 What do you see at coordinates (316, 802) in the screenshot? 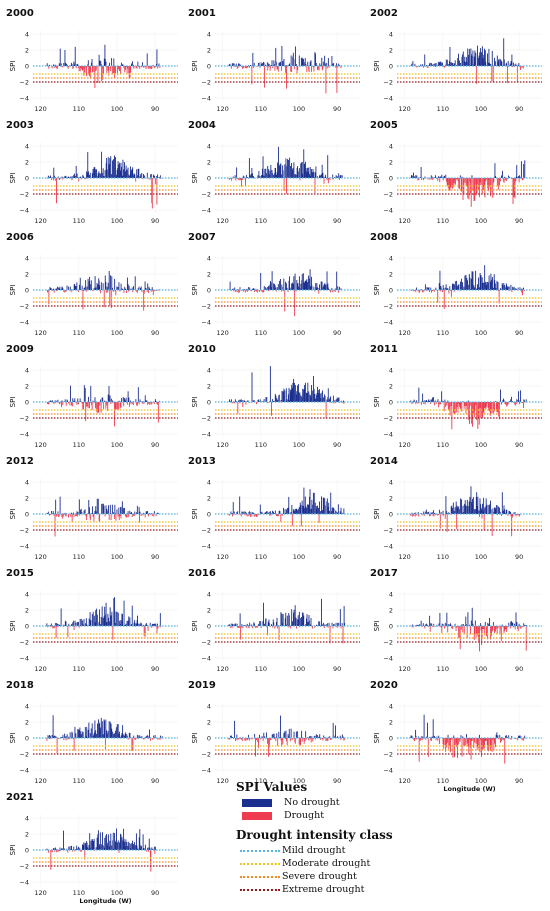
I see `legend-no-drought: No drought` at bounding box center [316, 802].